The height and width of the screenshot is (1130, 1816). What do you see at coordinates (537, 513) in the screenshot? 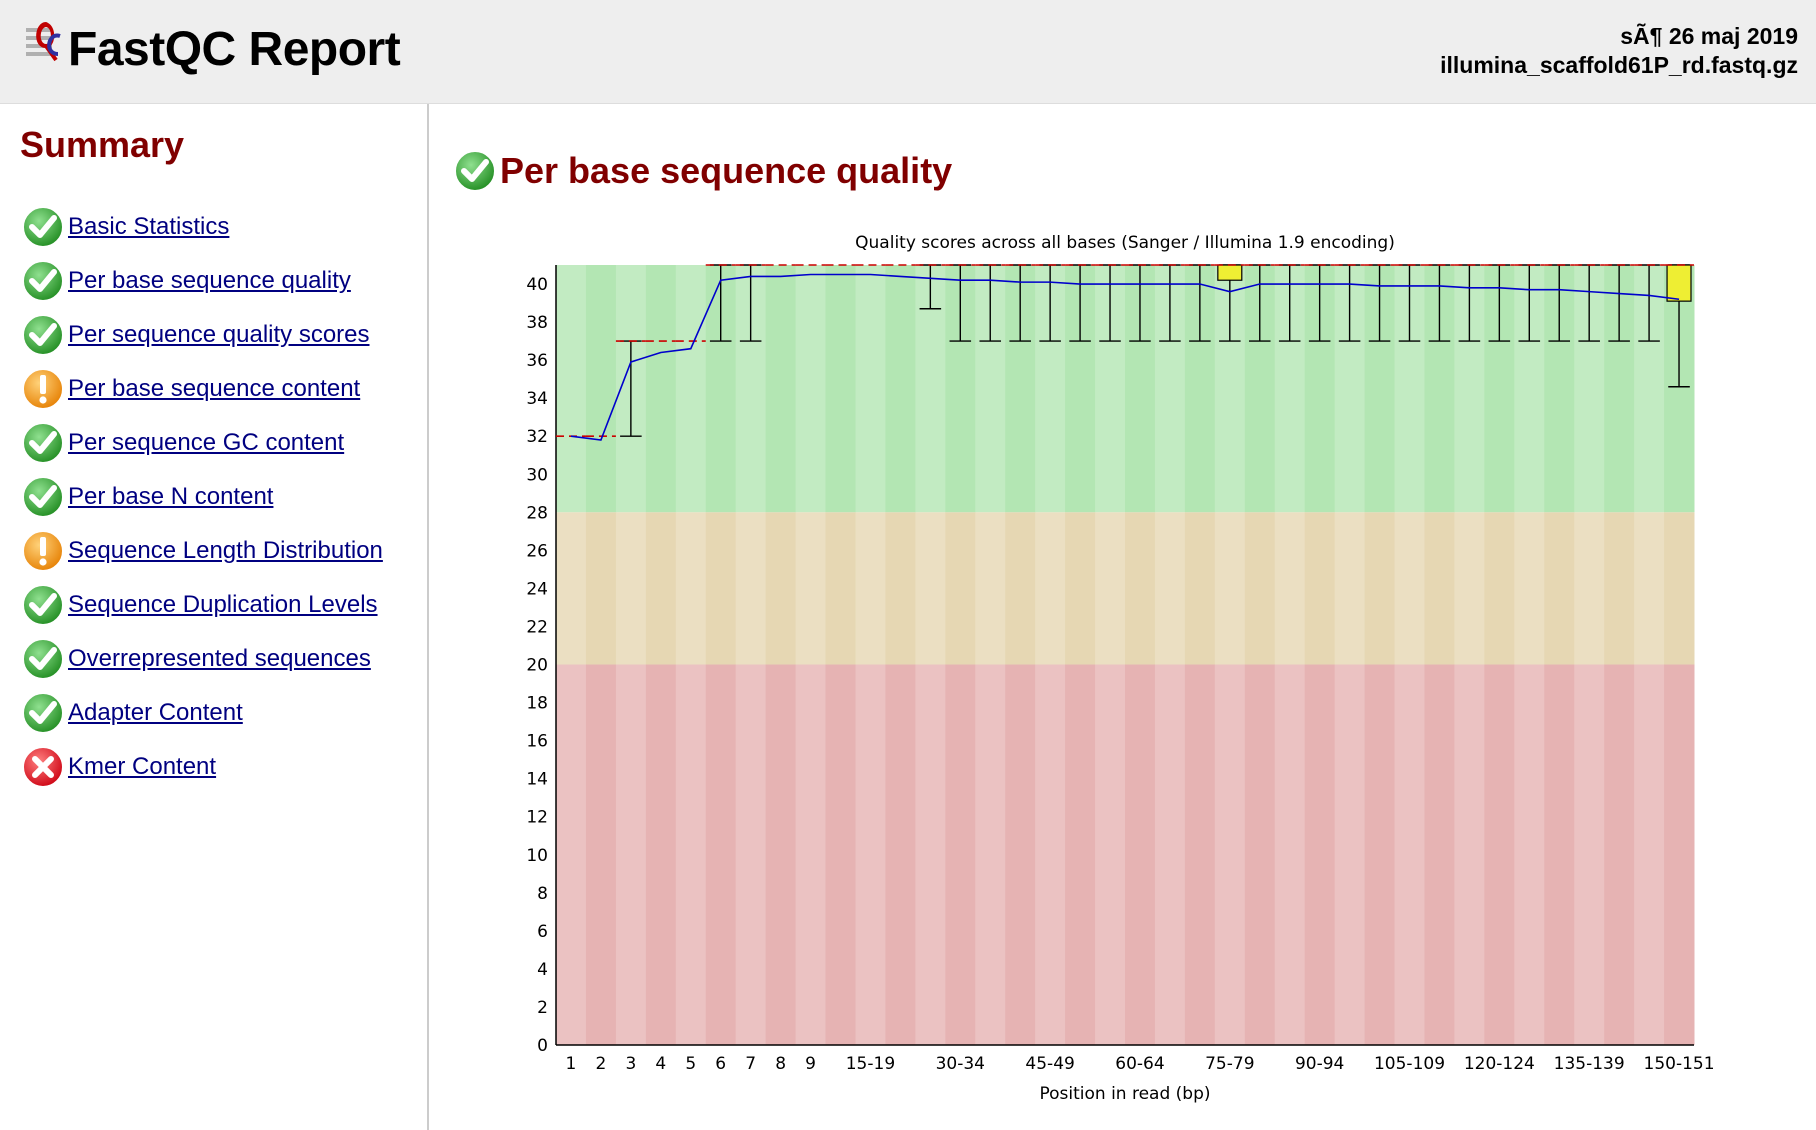
I see `y-tick-label: 28` at bounding box center [537, 513].